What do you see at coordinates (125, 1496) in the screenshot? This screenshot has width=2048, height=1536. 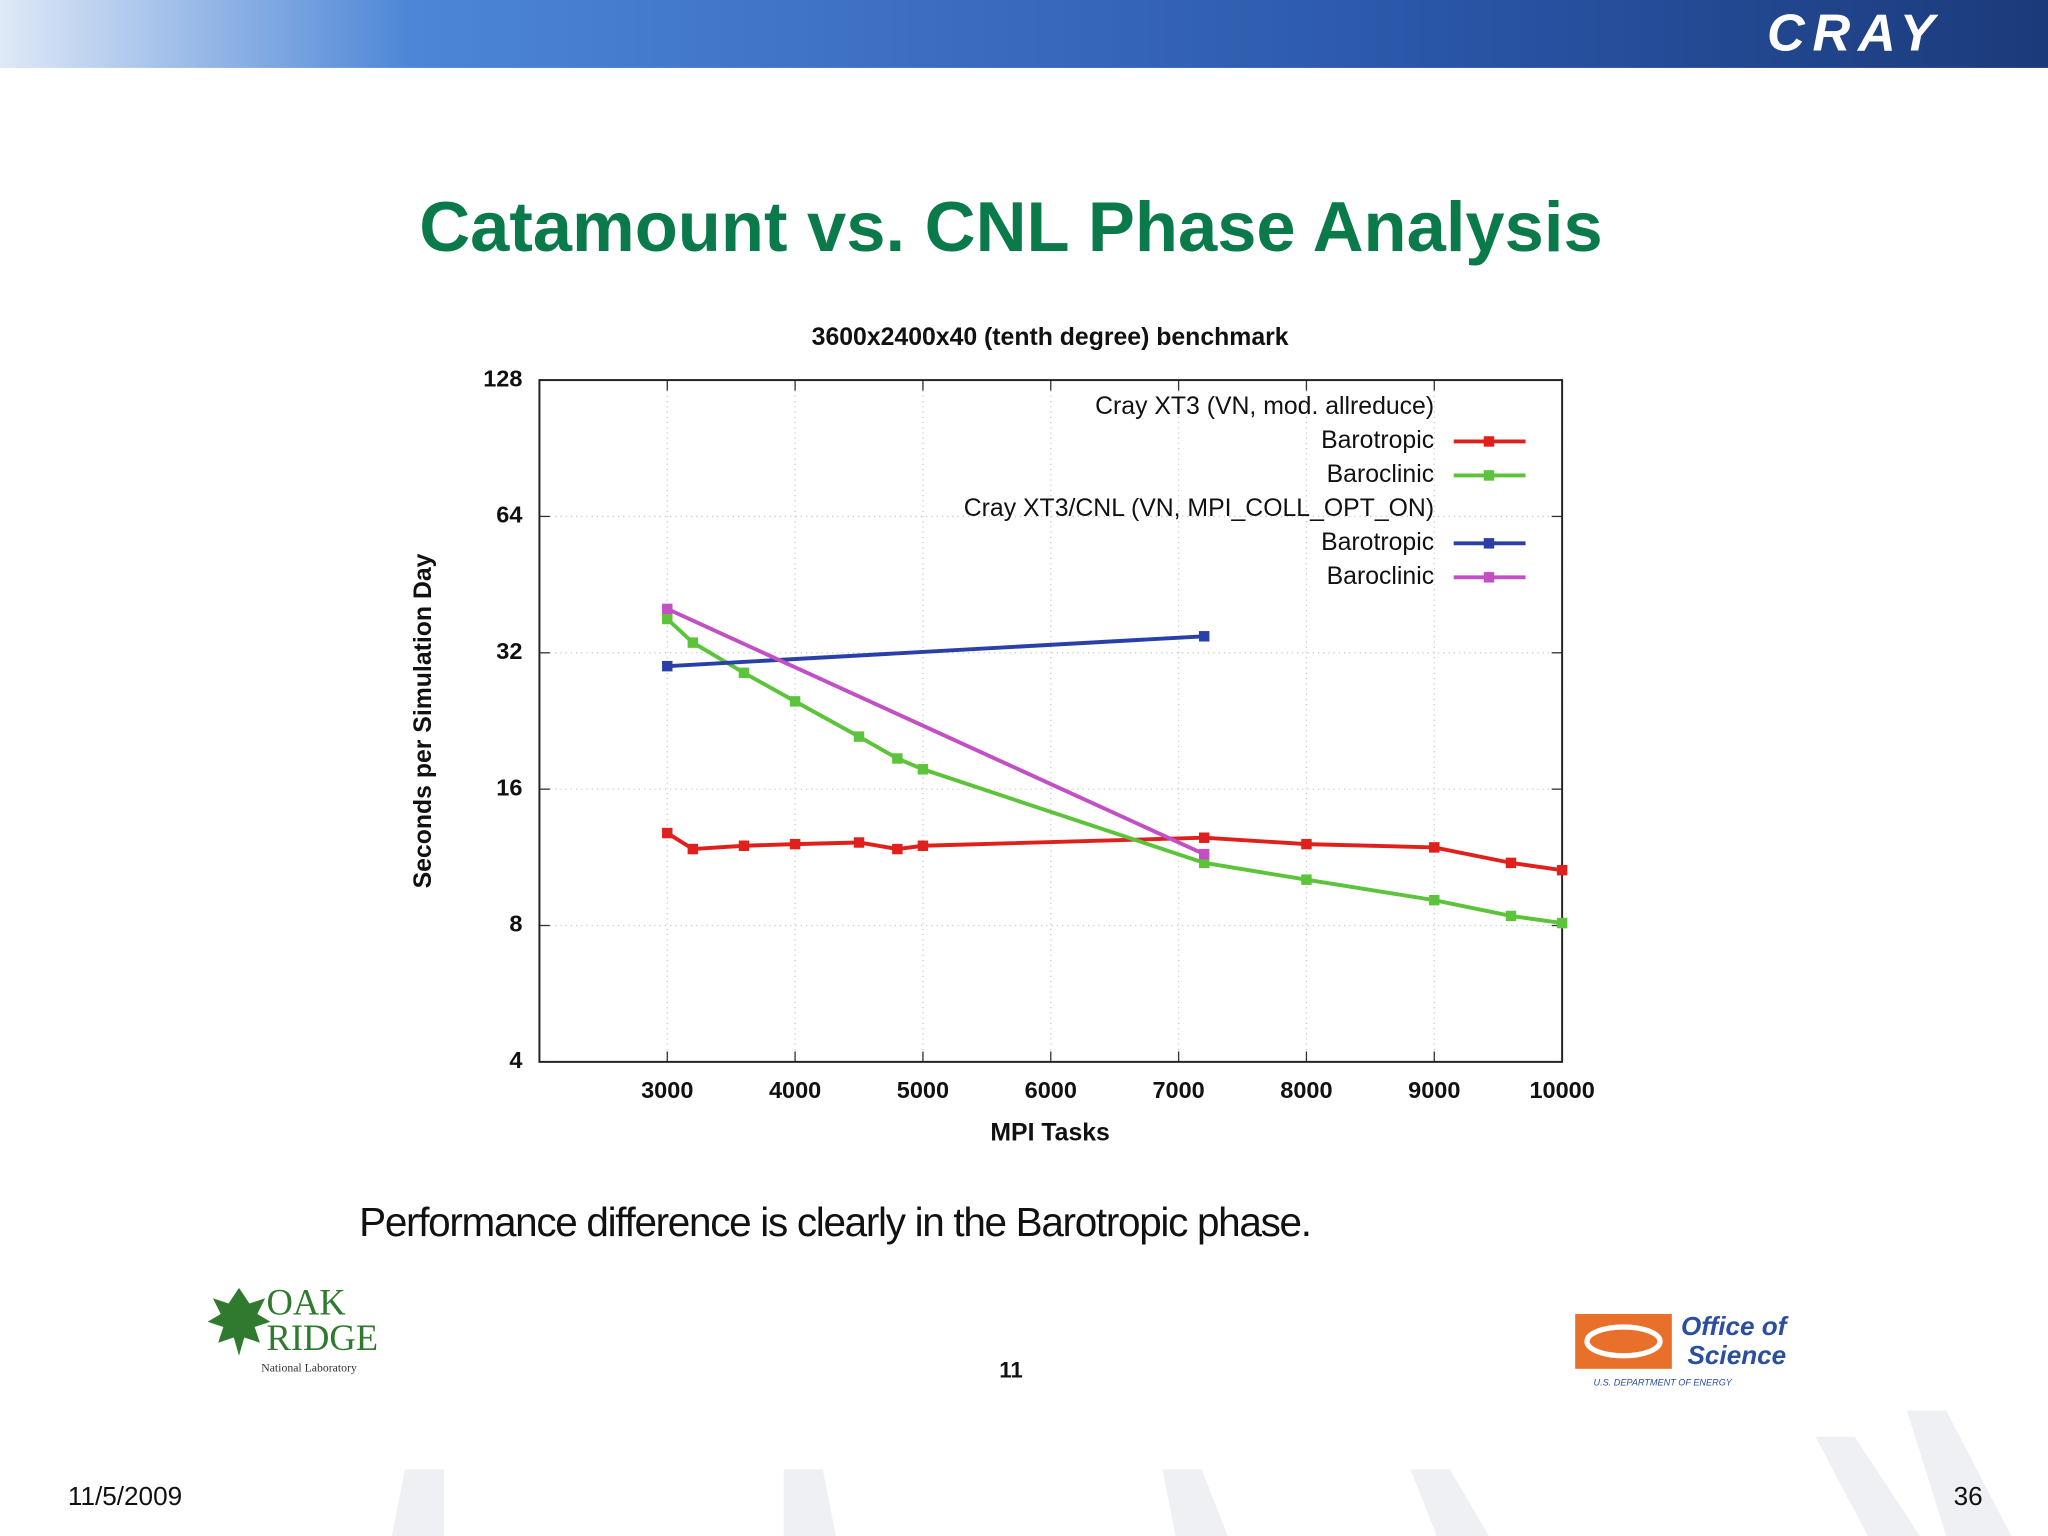 I see `date: 11/5/2009` at bounding box center [125, 1496].